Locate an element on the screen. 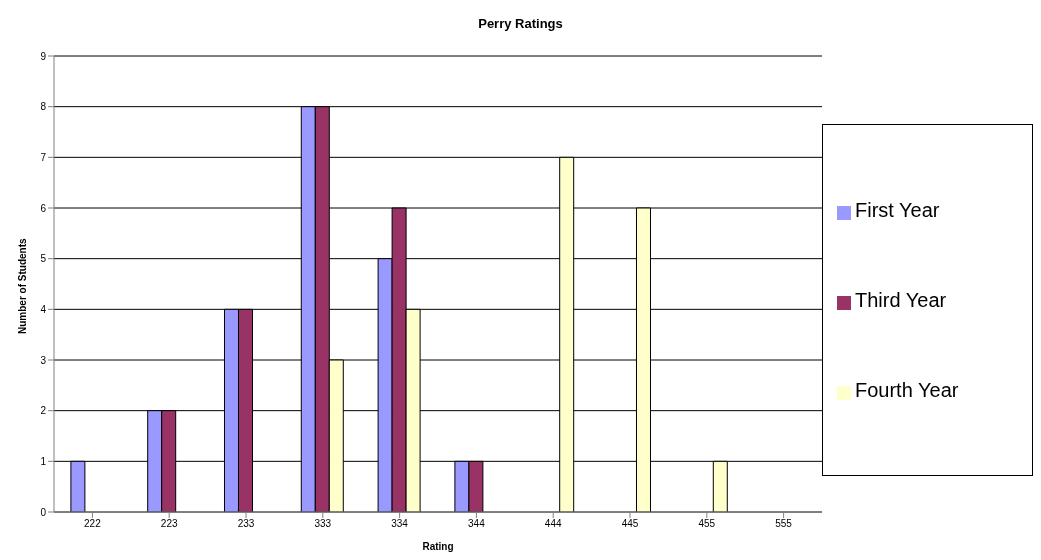 Image resolution: width=1041 pixels, height=560 pixels. y-tick-label: 4 is located at coordinates (43, 309).